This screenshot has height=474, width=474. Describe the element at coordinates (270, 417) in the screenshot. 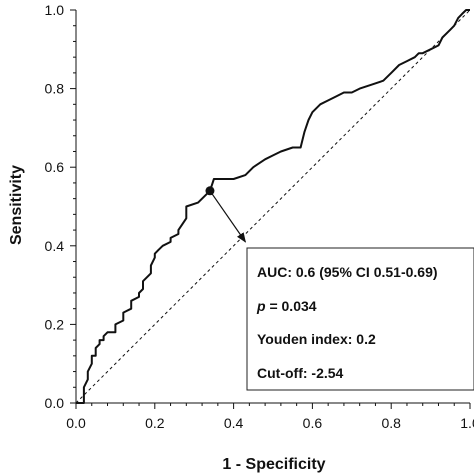

I see `x-axis-ticks: 0.0 0.2 0.4 0.6 0.8 1.0` at that location.